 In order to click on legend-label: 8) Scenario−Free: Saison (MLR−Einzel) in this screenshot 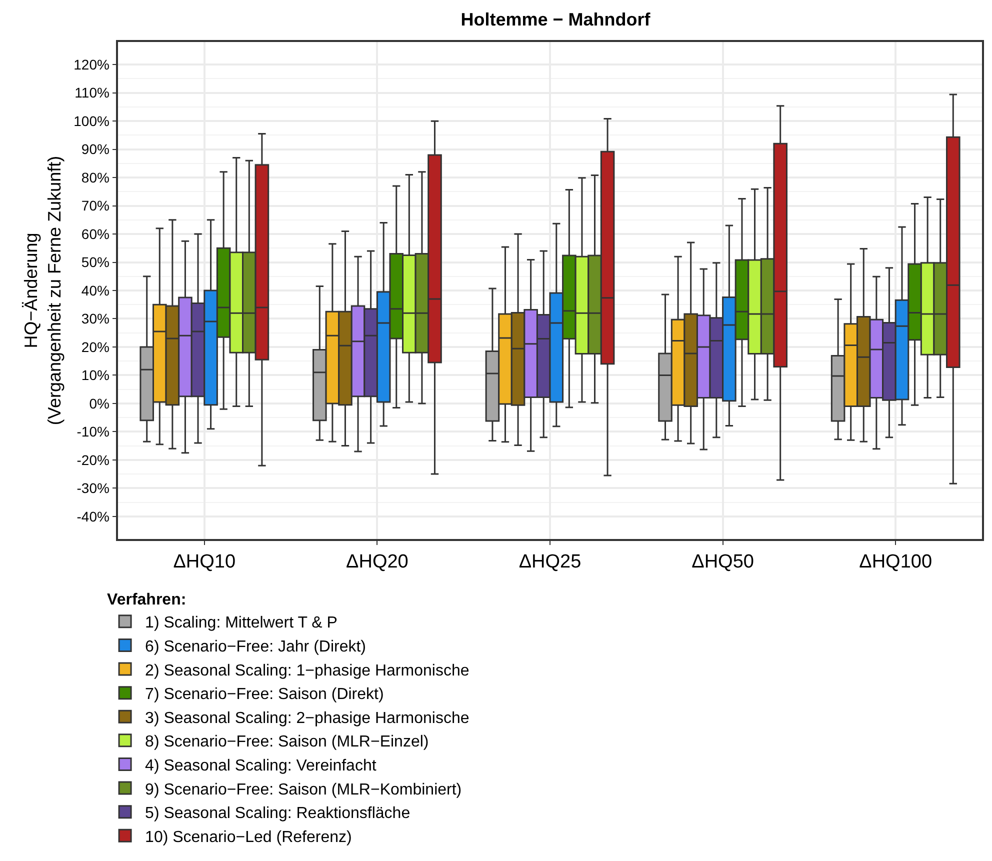, I will do `click(287, 742)`.